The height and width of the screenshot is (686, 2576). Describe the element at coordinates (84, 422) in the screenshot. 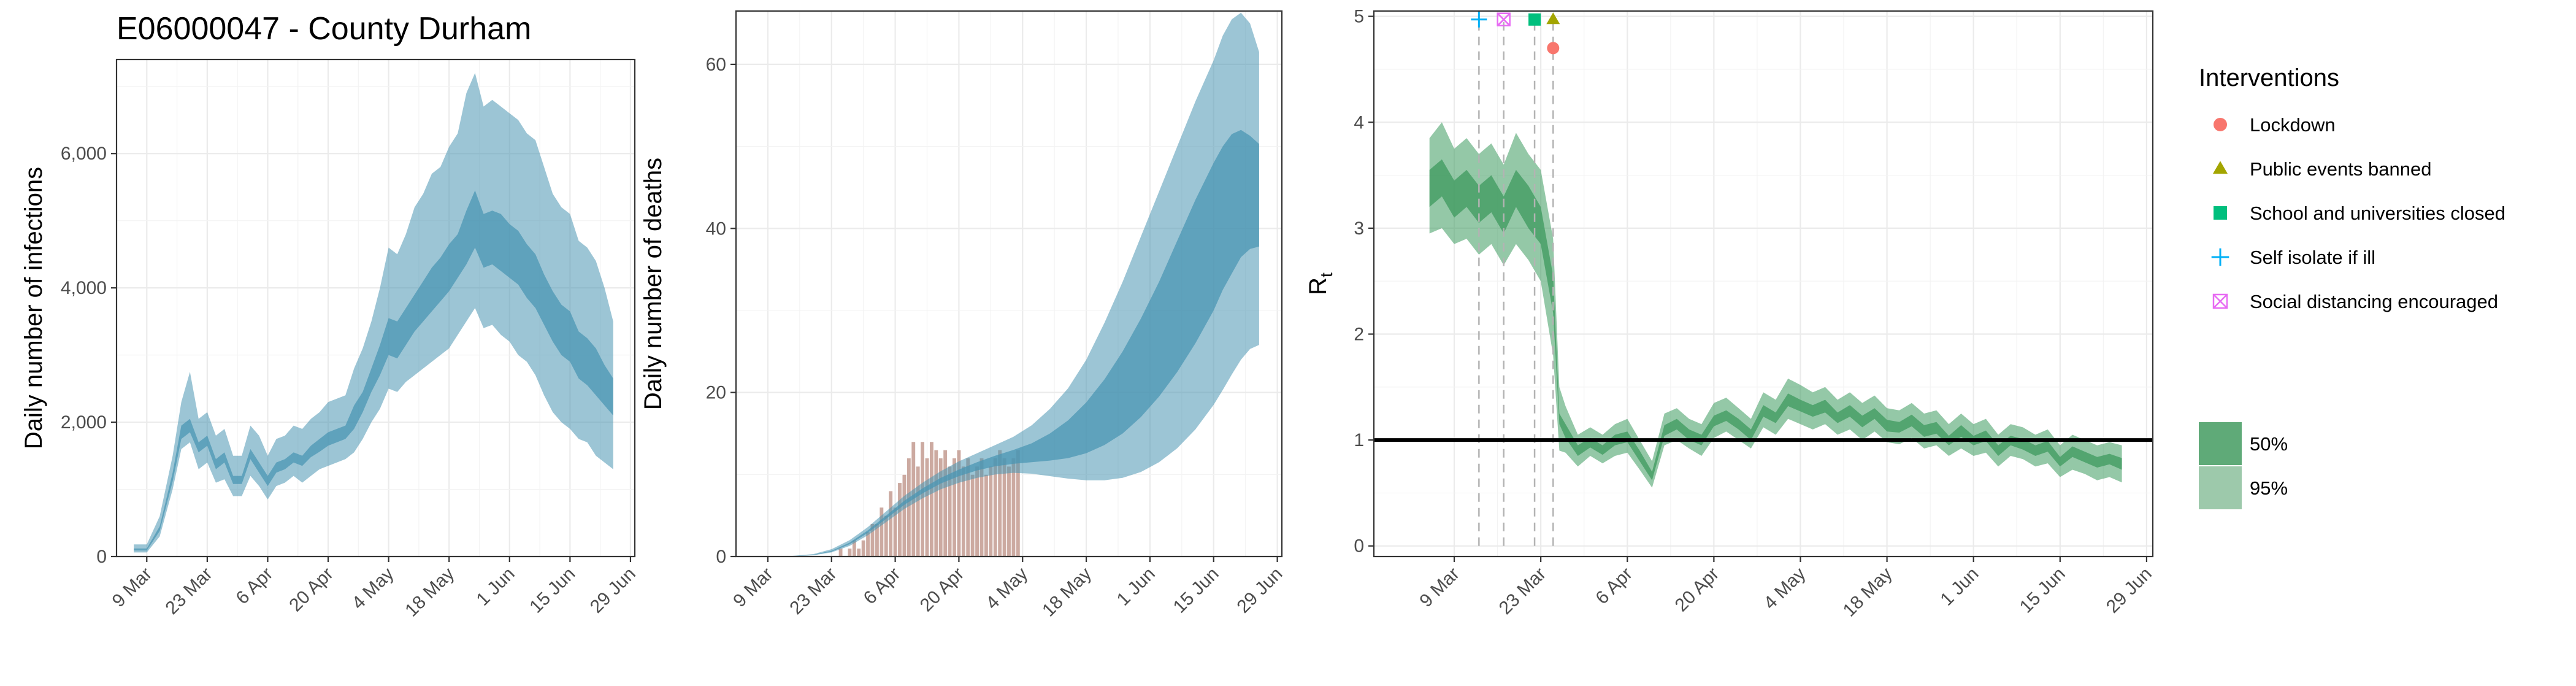

I see `y-tick-label: 2,000` at that location.